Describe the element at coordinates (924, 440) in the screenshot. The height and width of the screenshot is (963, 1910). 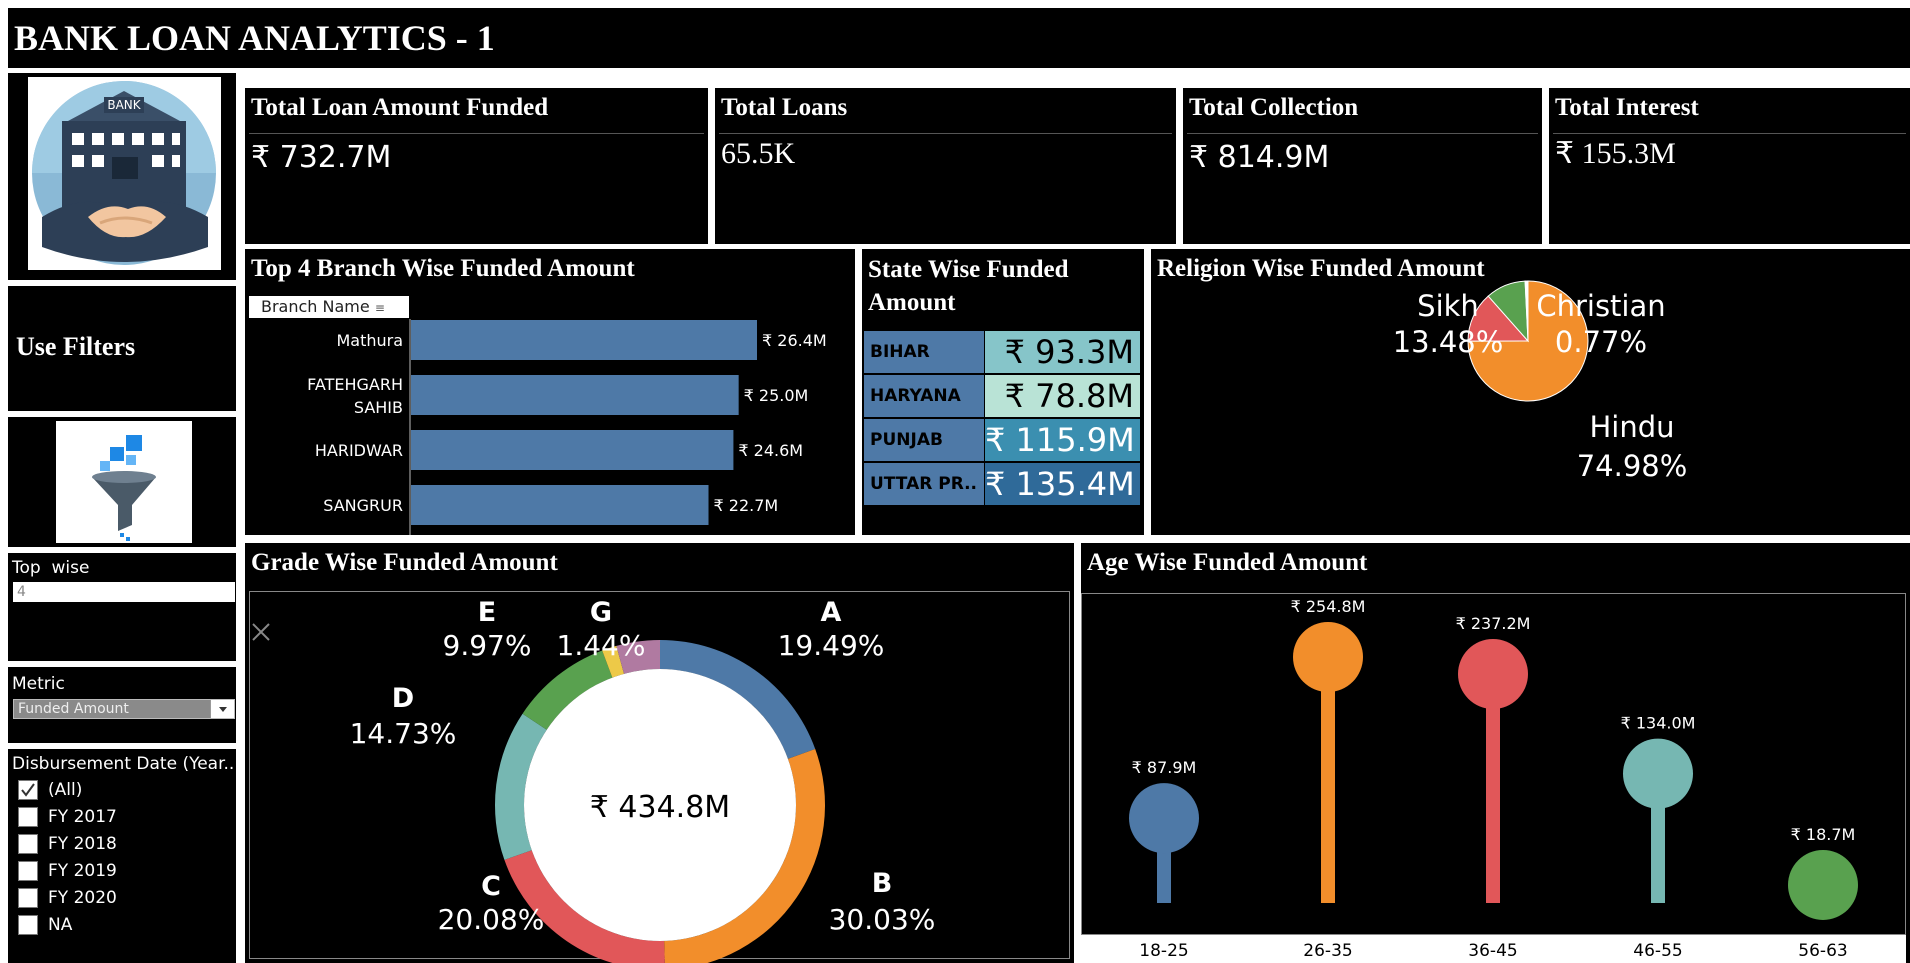
I see `state-name-cell: PUNJAB` at that location.